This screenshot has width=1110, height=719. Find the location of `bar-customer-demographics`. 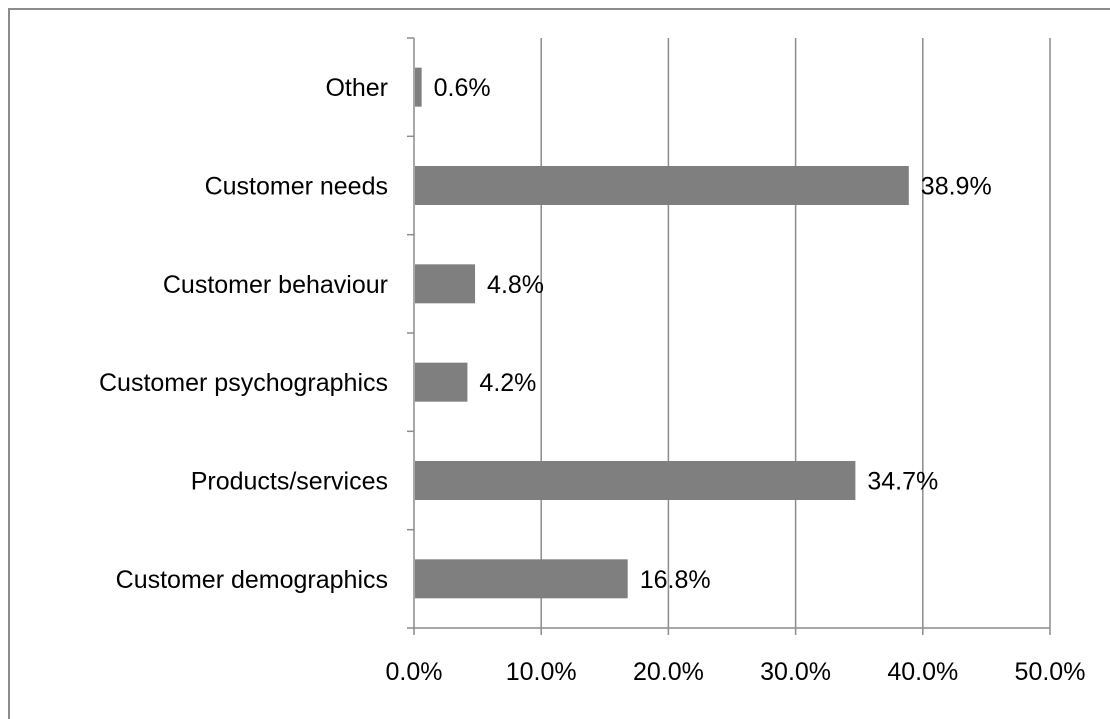

bar-customer-demographics is located at coordinates (521, 578).